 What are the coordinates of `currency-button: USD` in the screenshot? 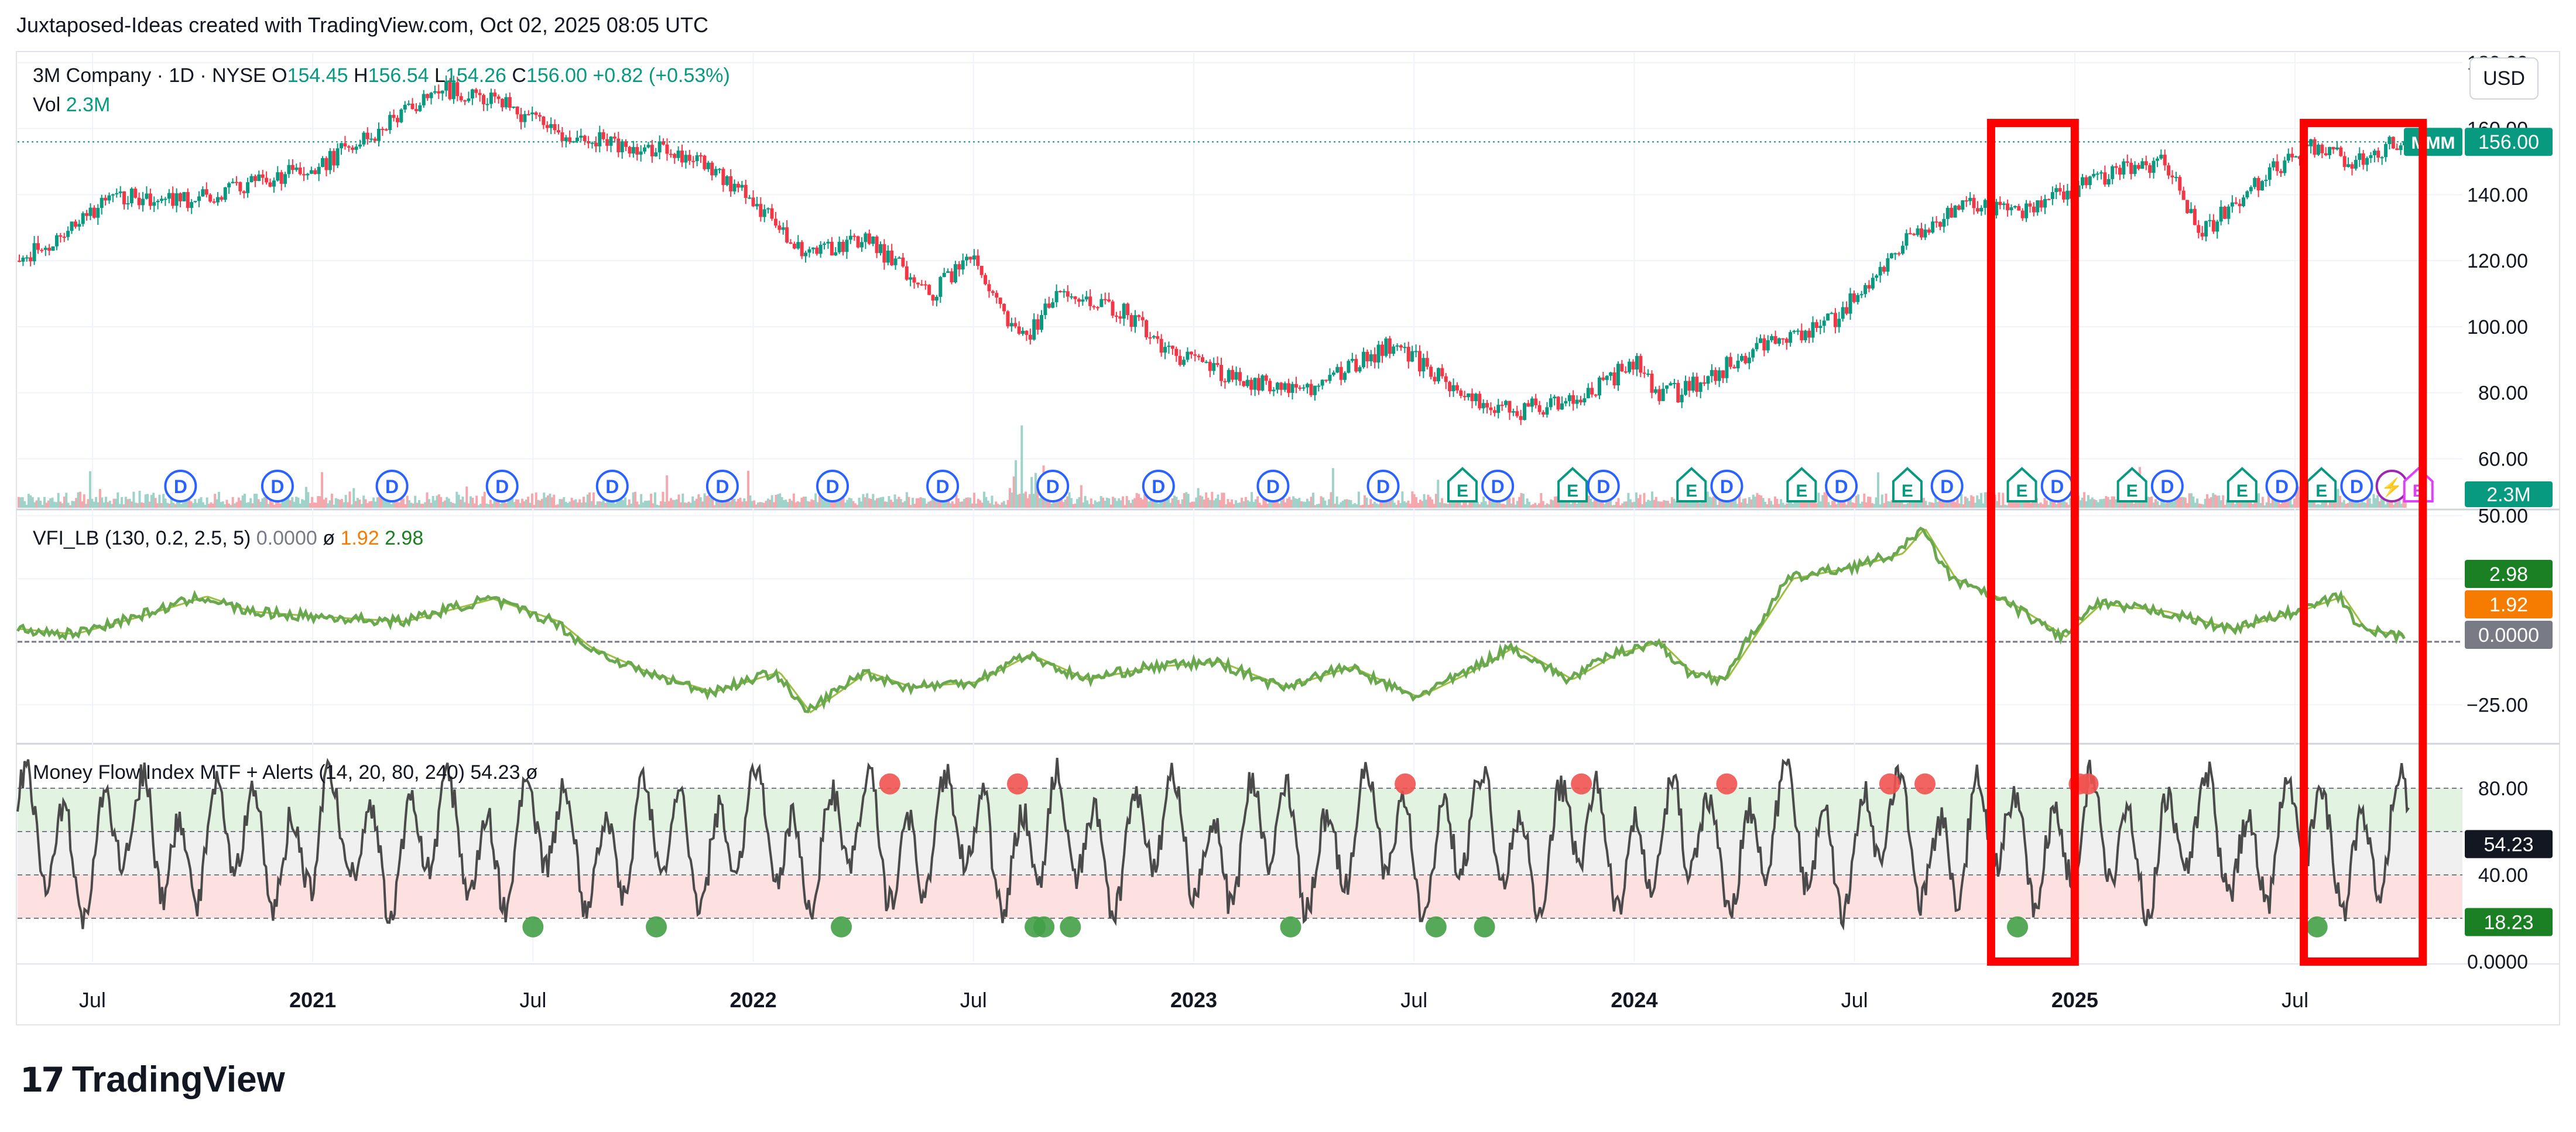 It's located at (2504, 78).